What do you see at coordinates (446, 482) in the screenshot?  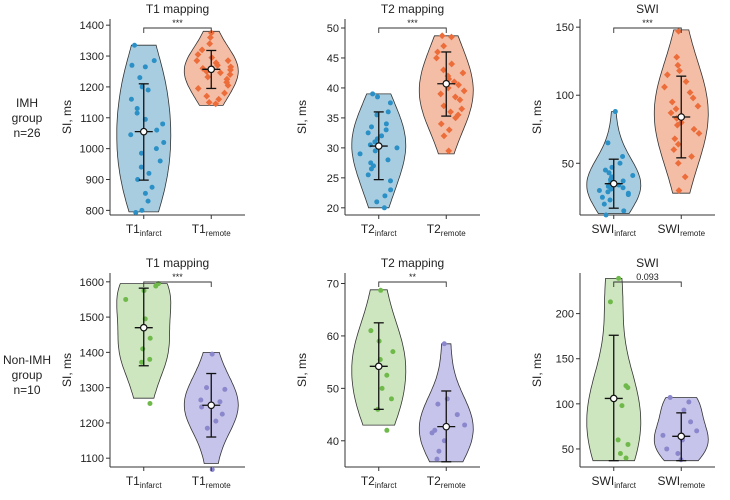 I see `x-tick-label: T2remote` at bounding box center [446, 482].